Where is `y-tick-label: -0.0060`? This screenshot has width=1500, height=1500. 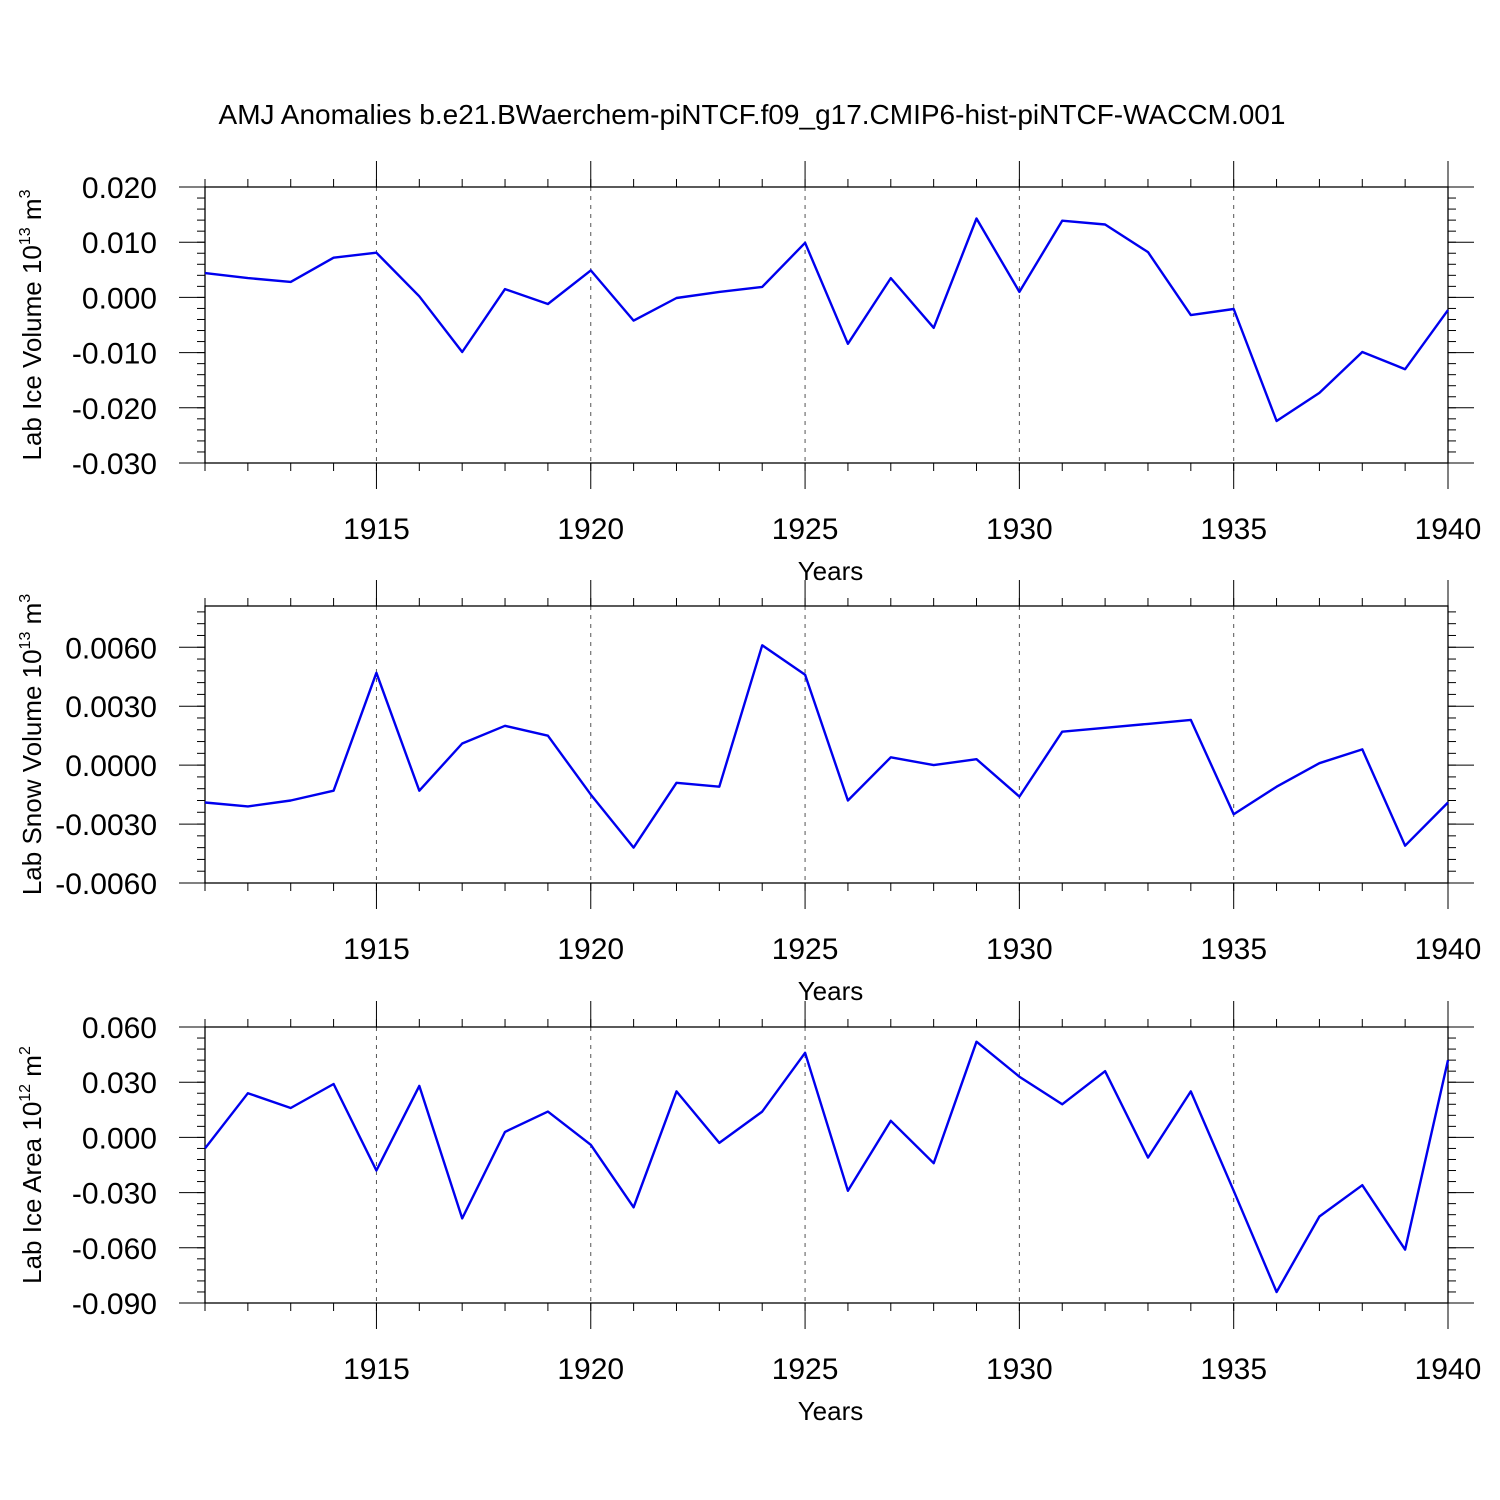 y-tick-label: -0.0060 is located at coordinates (106, 884).